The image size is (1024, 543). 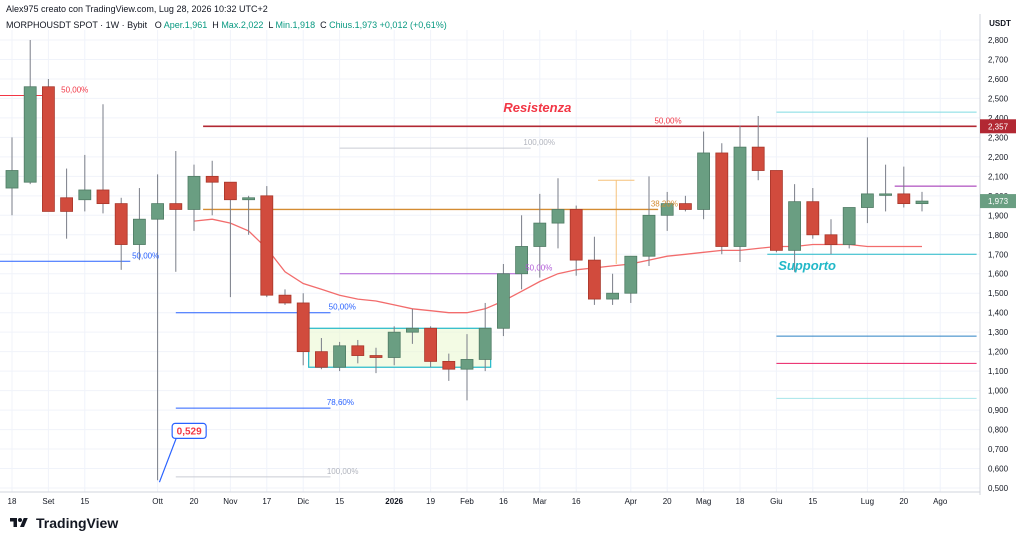 I want to click on price-tick-label: 1,500, so click(x=998, y=293).